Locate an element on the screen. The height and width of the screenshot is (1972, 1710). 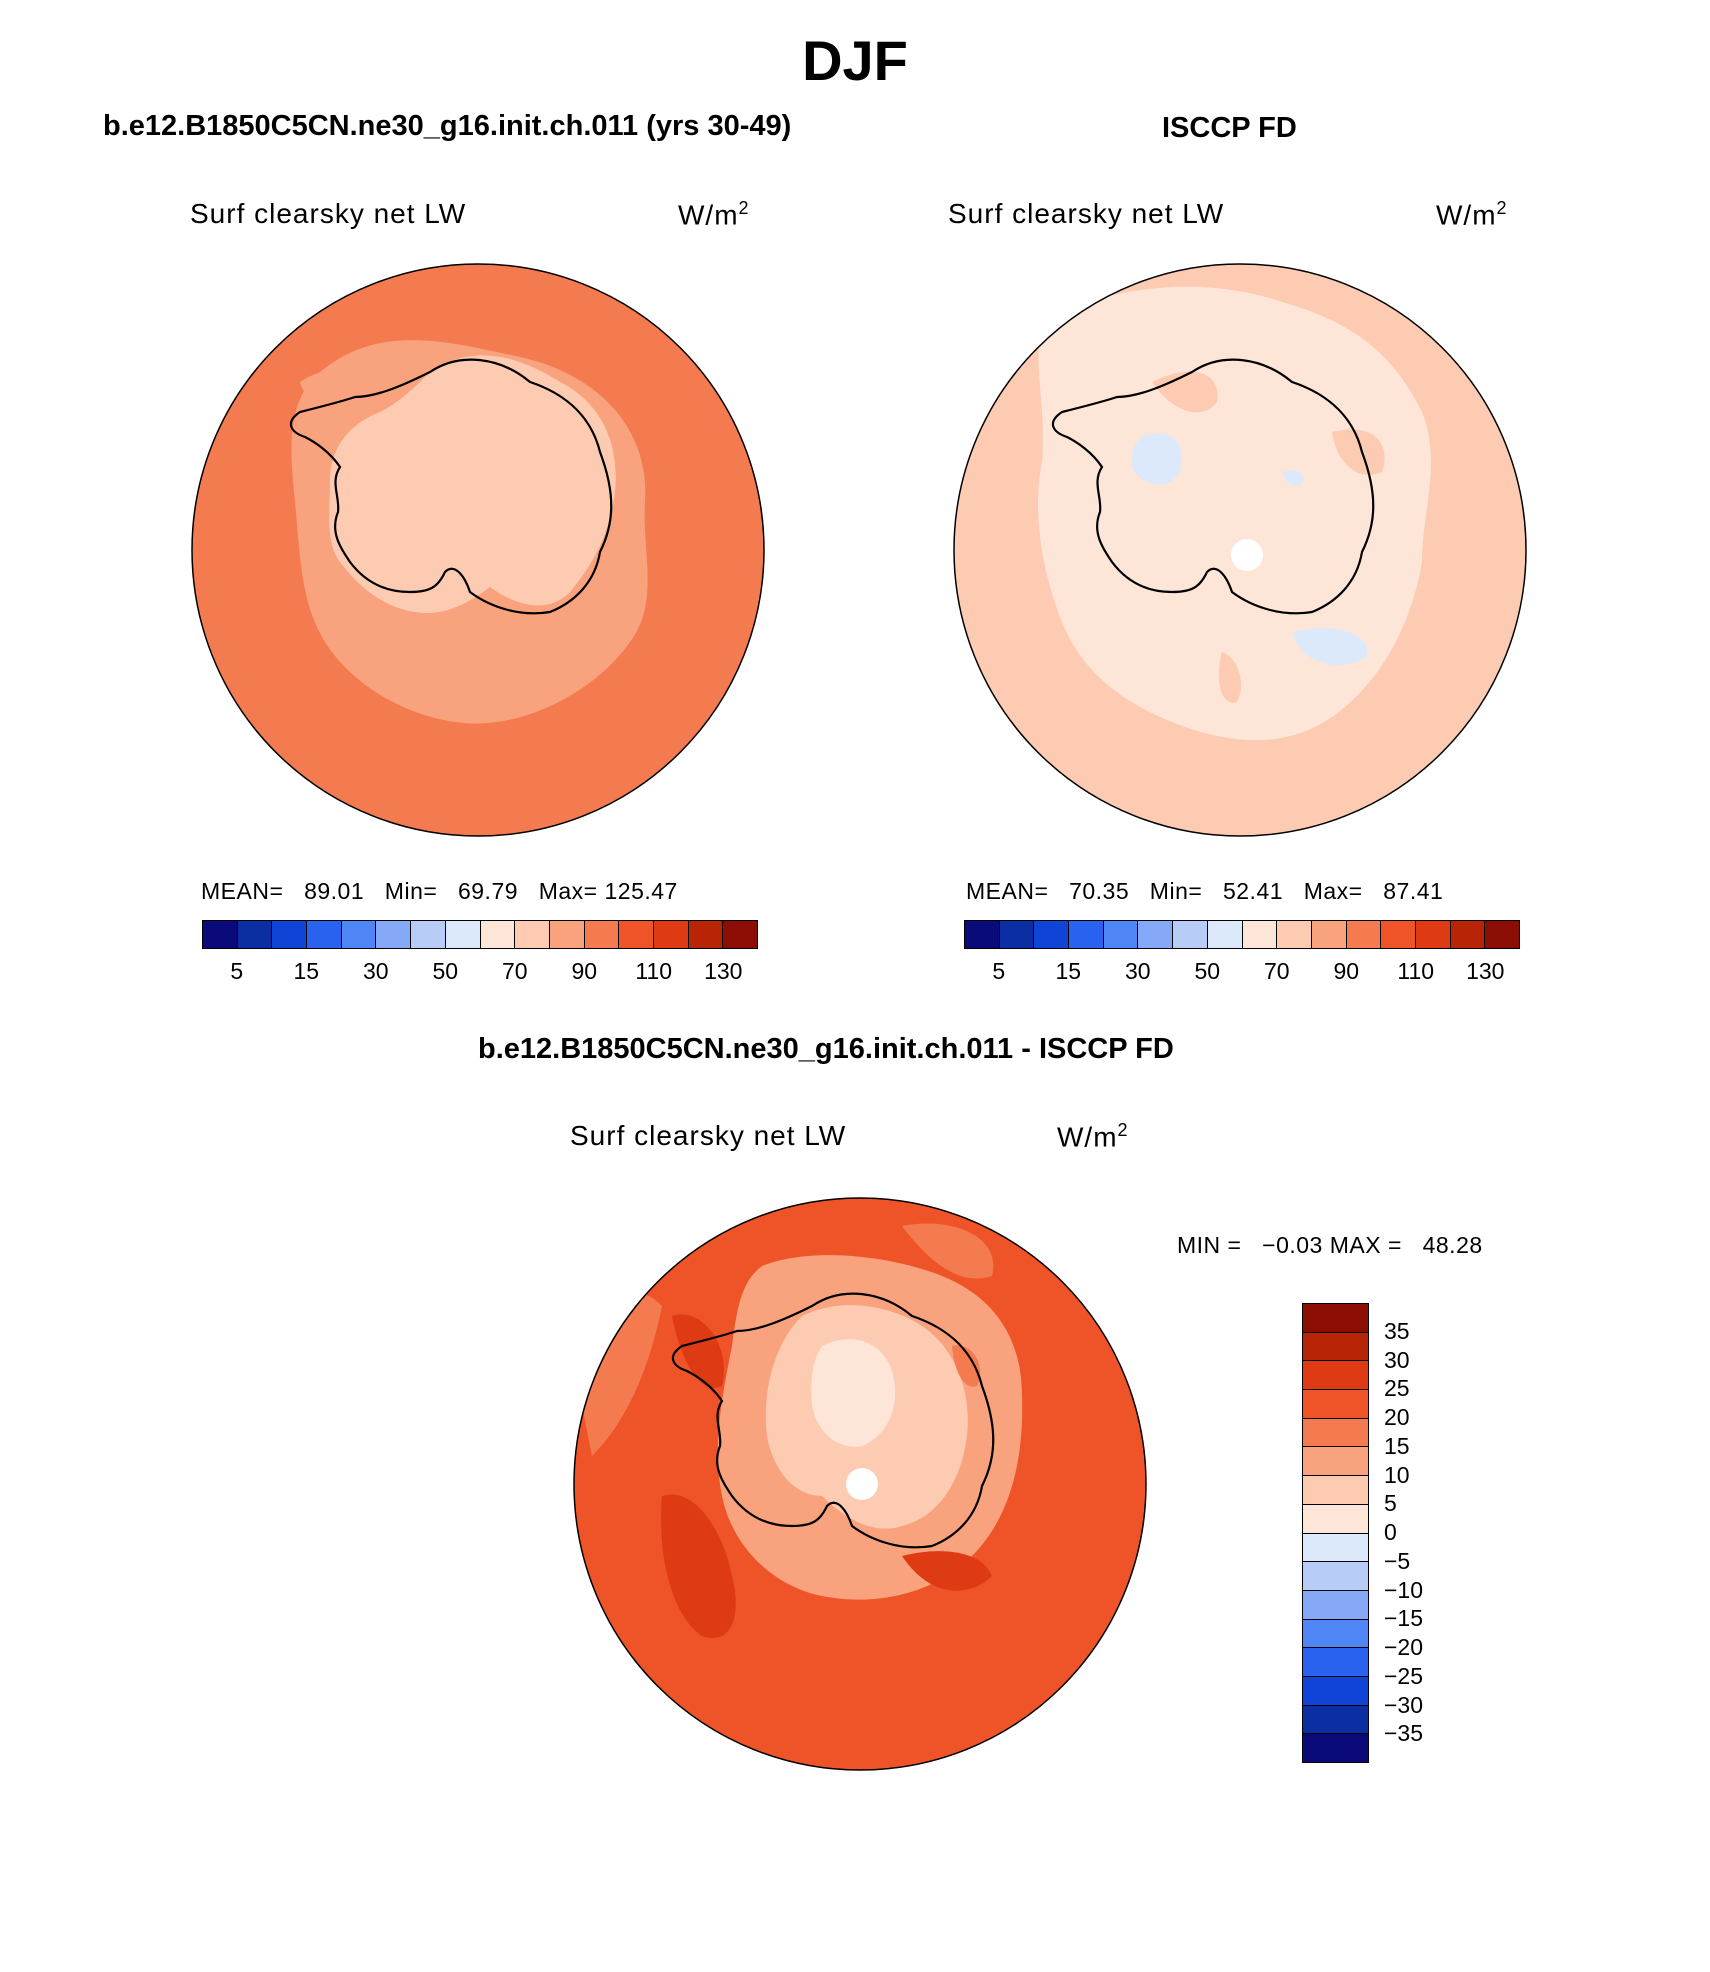
figure-title: DJF is located at coordinates (855, 60).